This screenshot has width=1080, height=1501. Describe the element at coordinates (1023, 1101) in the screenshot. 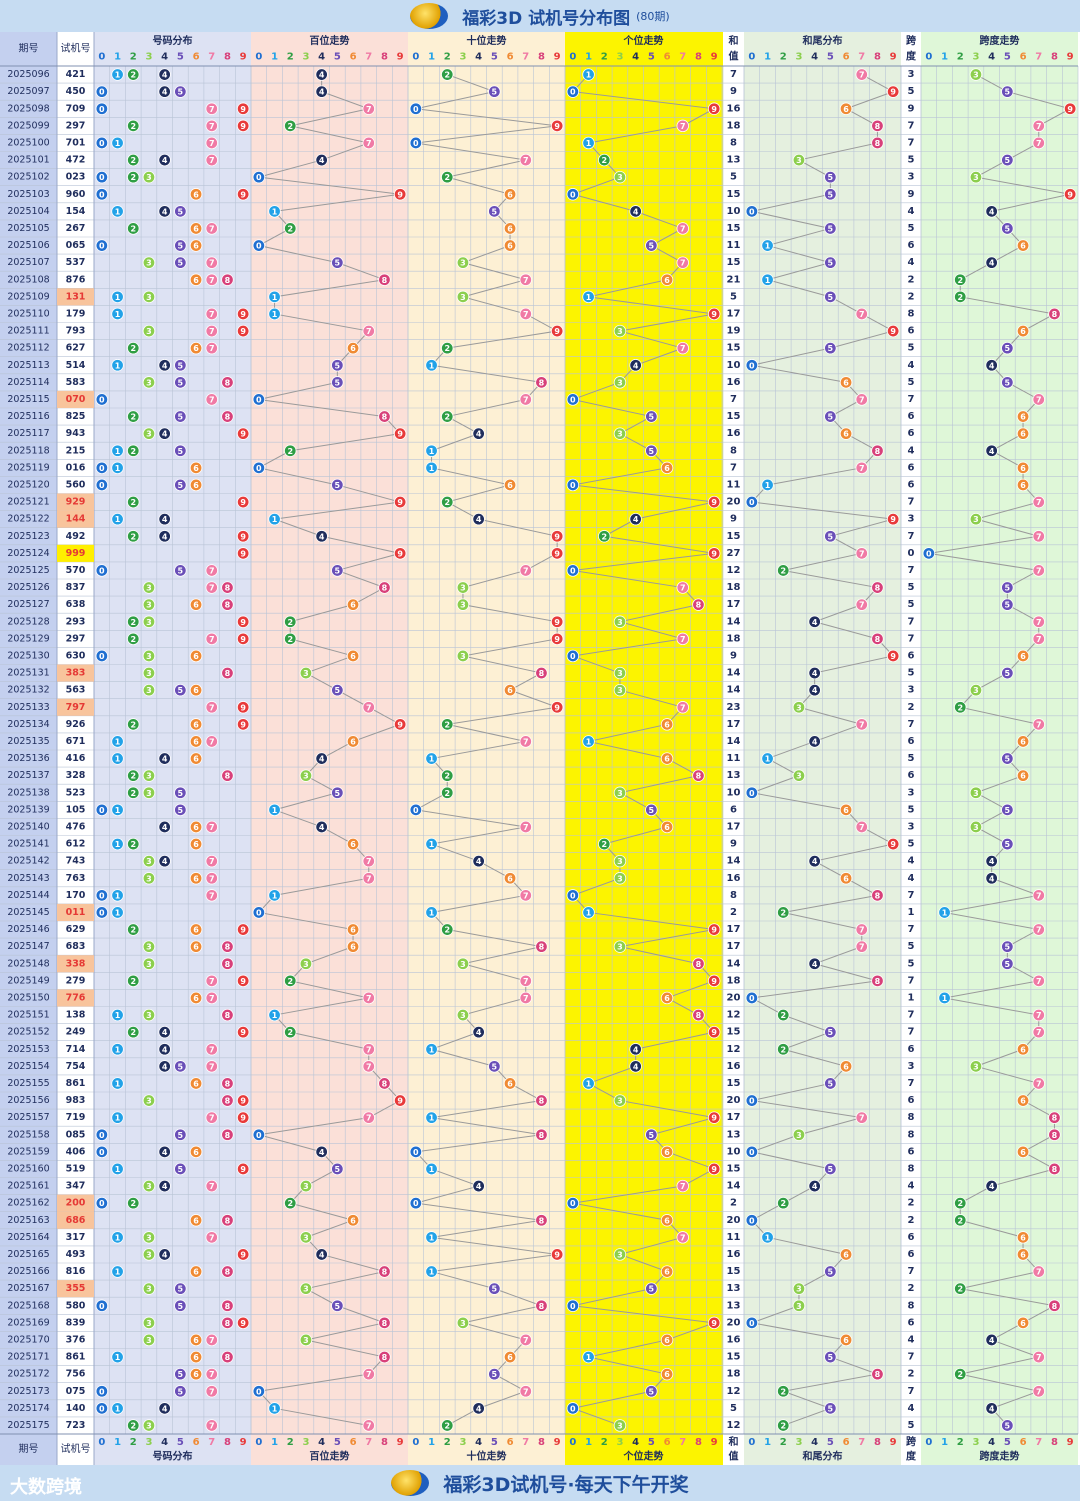

I see `span-point-label: 6` at that location.